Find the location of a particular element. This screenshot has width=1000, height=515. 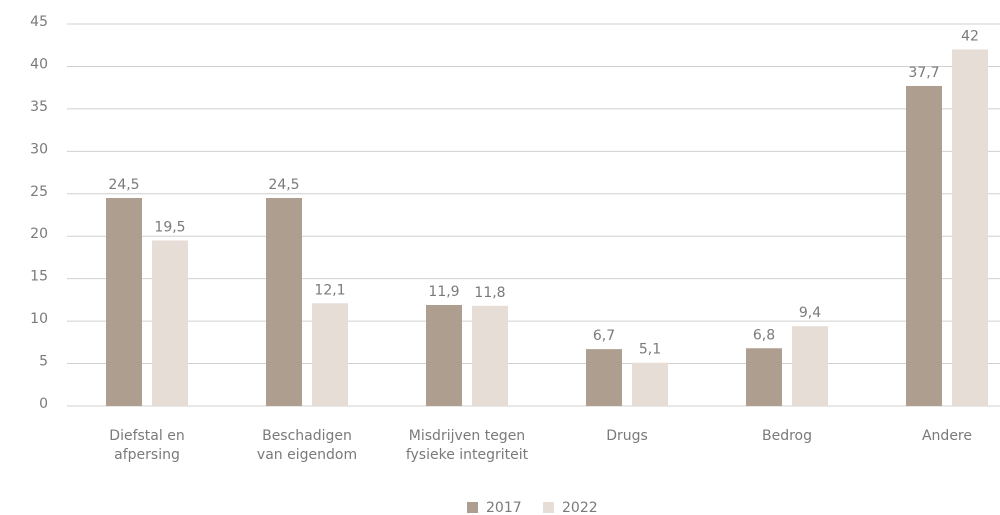

value-label: 19,5 is located at coordinates (169, 227).